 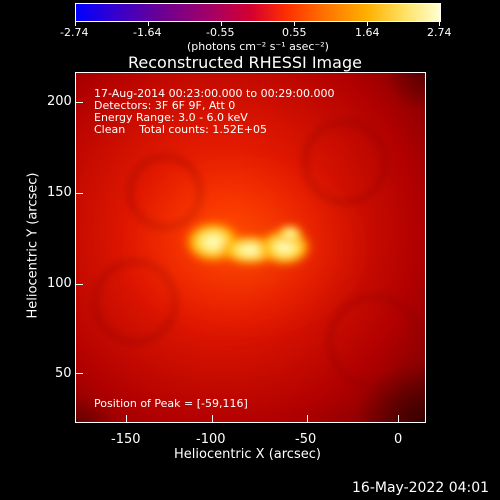 I want to click on peak-position: Position of Peak = [-59,116], so click(x=171, y=403).